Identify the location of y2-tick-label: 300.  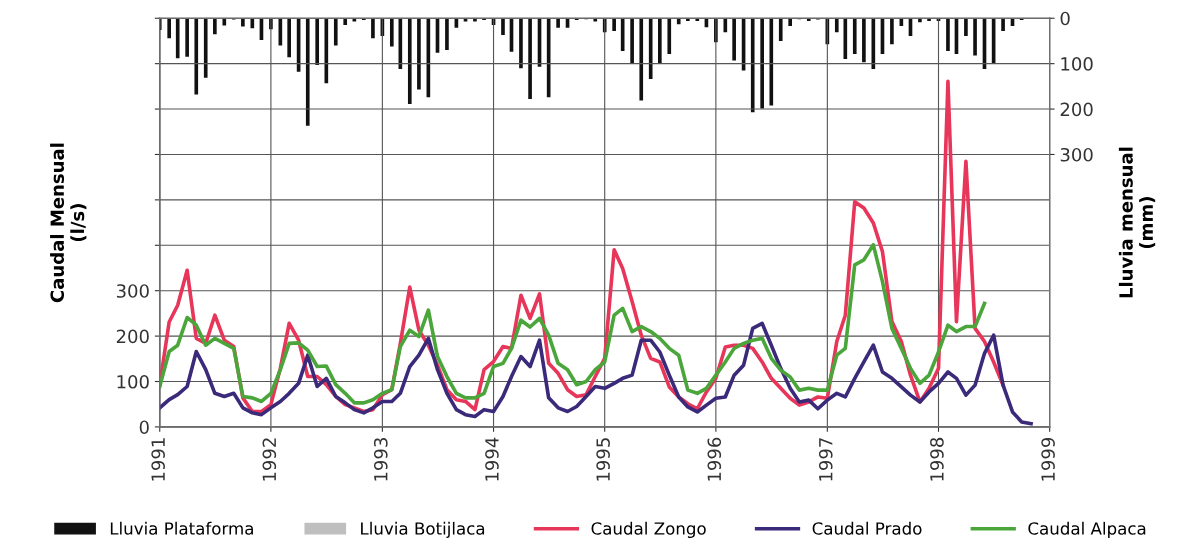
(1076, 154).